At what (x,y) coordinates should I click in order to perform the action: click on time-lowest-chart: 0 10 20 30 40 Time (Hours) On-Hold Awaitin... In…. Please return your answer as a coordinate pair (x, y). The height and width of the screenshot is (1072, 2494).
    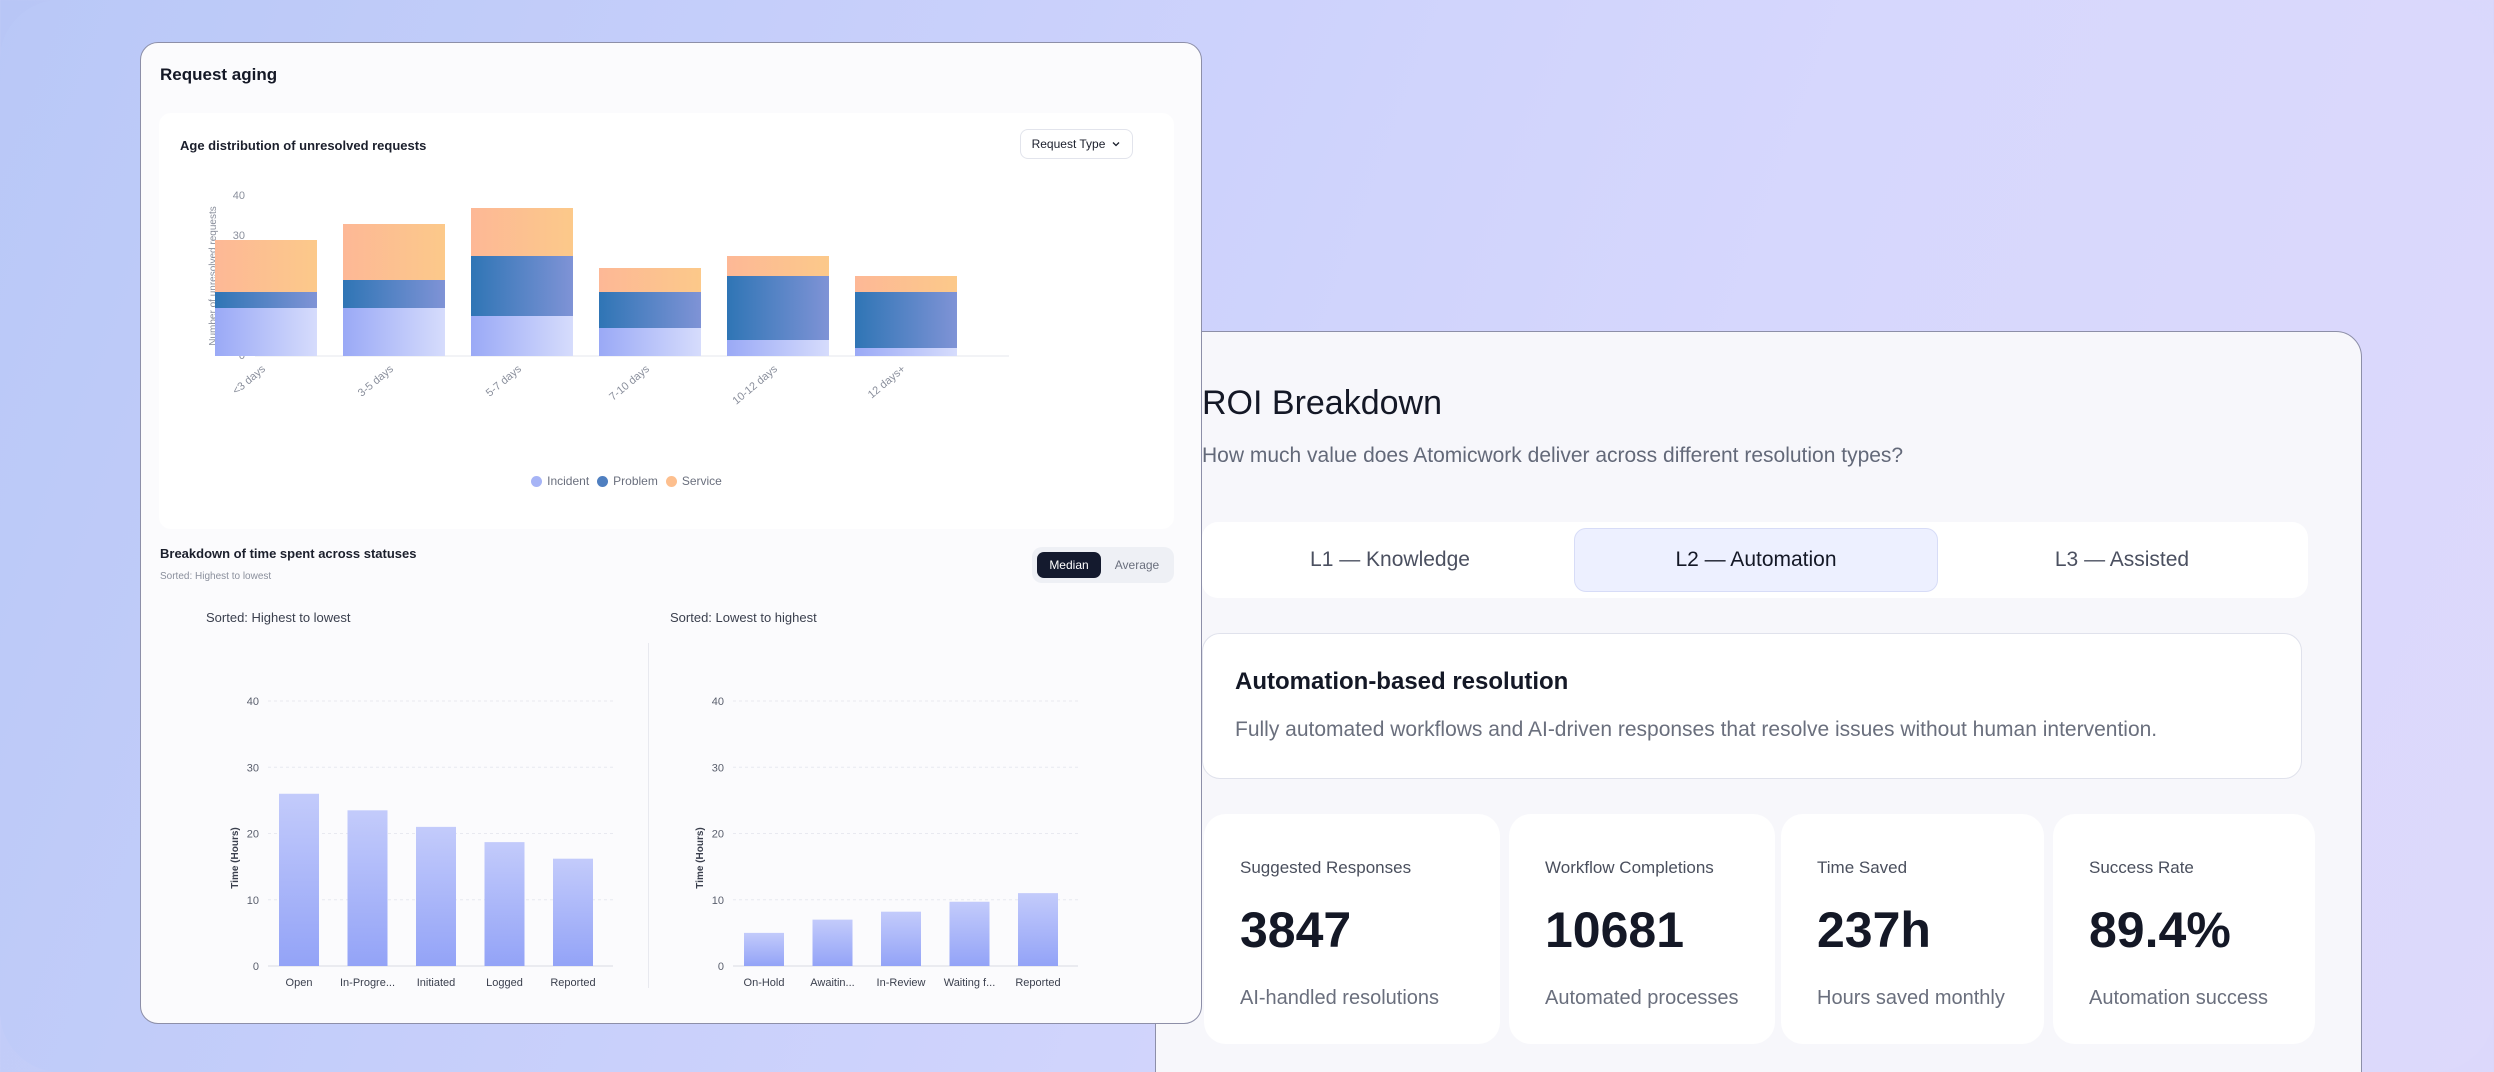
    Looking at the image, I should click on (886, 842).